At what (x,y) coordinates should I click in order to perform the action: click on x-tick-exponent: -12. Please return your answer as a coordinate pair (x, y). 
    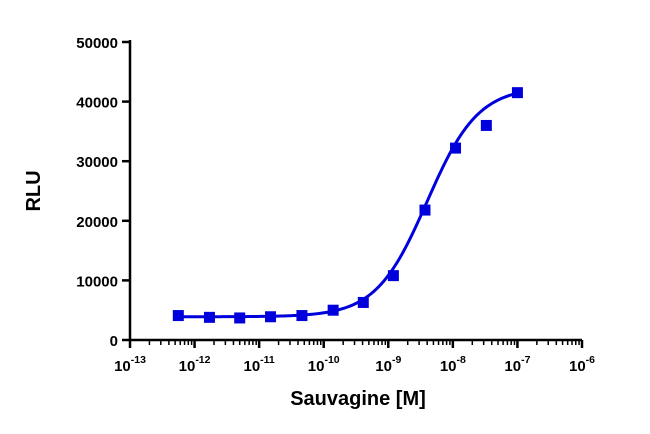
    Looking at the image, I should click on (202, 360).